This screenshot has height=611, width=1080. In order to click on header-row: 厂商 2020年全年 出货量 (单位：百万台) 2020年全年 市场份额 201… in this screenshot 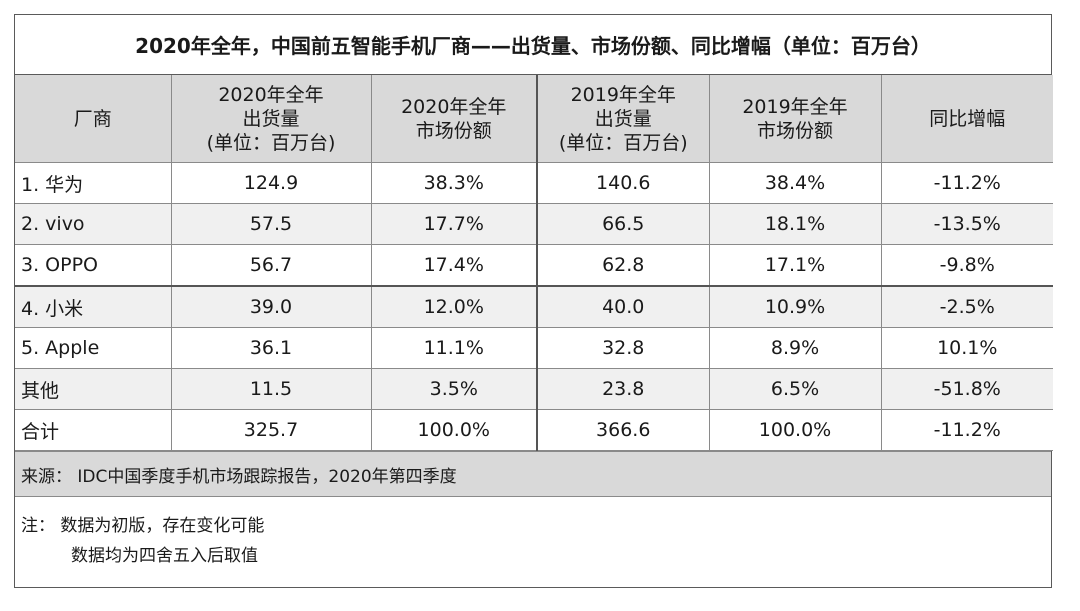, I will do `click(534, 119)`.